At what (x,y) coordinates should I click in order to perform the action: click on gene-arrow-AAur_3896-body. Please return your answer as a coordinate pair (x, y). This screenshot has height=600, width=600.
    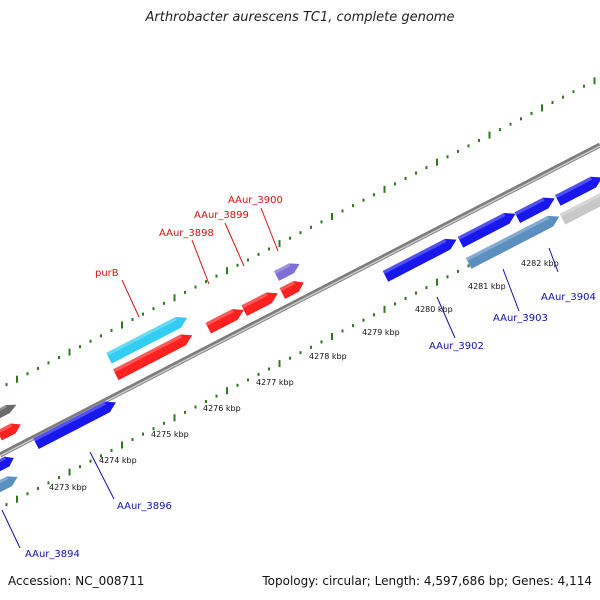
    Looking at the image, I should click on (74, 425).